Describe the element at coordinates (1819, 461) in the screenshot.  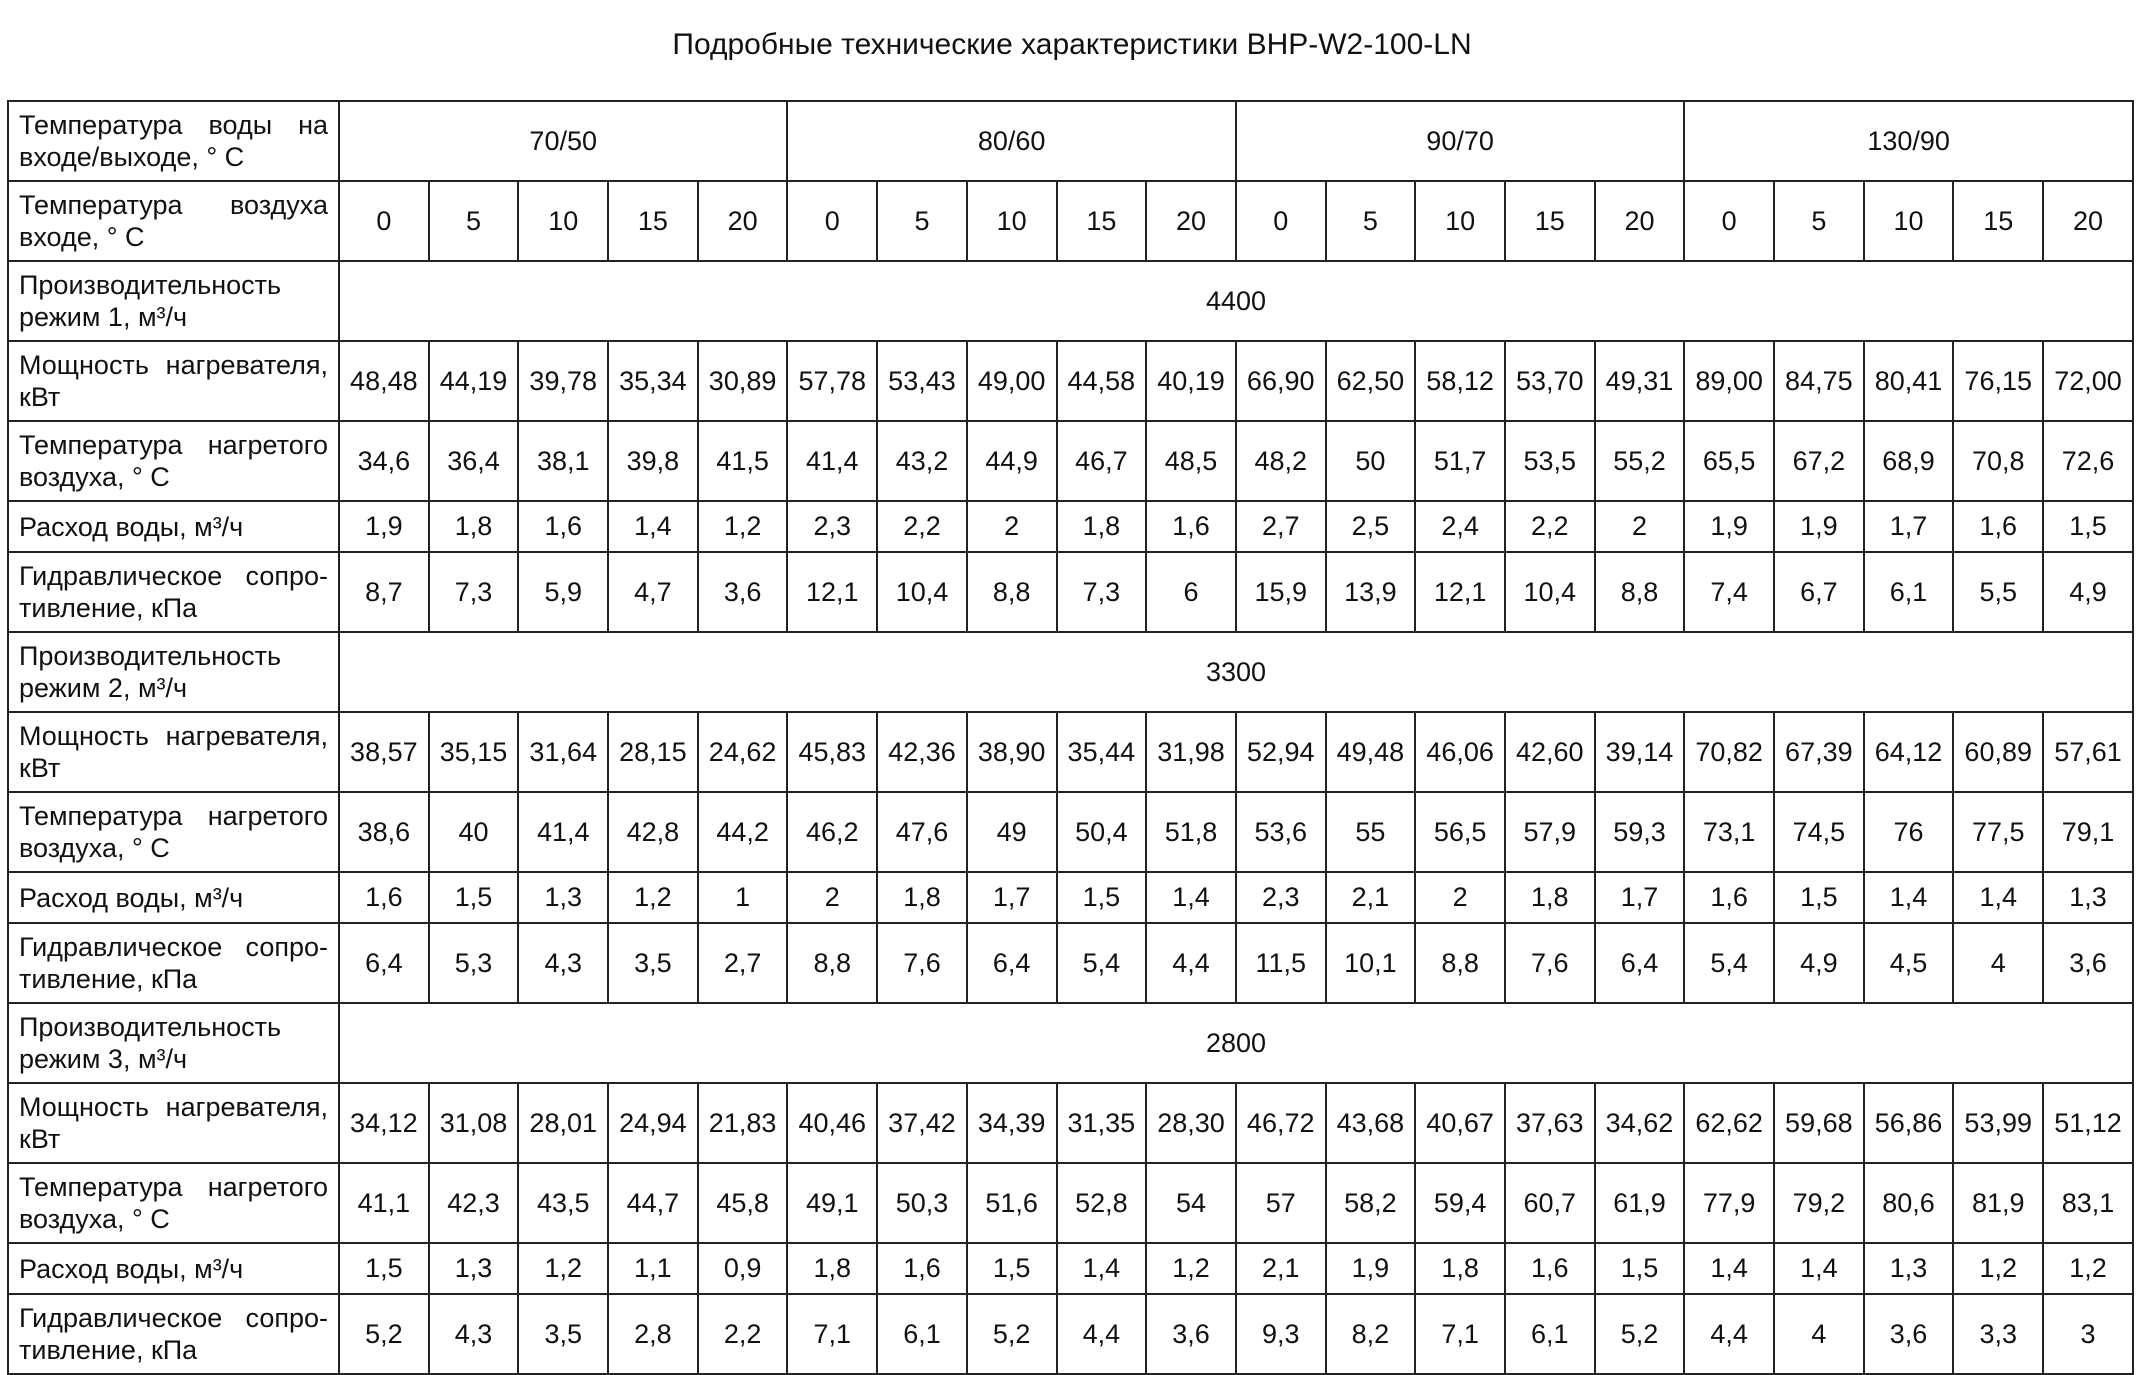
I see `table-cell: 67,2` at that location.